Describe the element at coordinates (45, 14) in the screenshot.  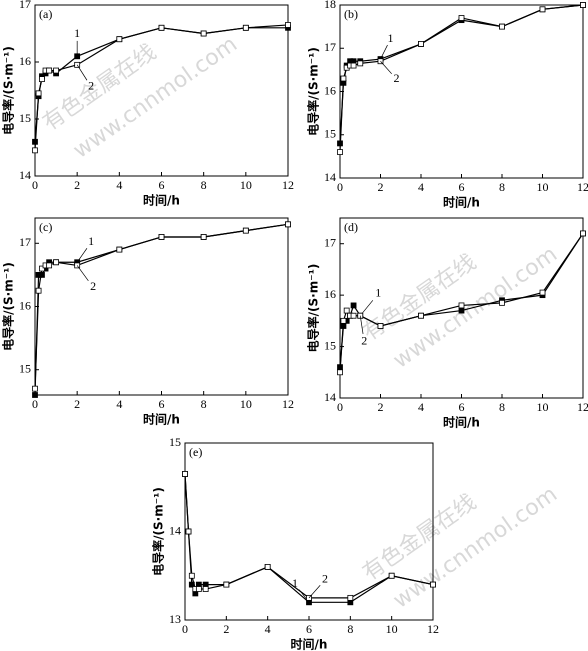
I see `panel-label: (a)` at that location.